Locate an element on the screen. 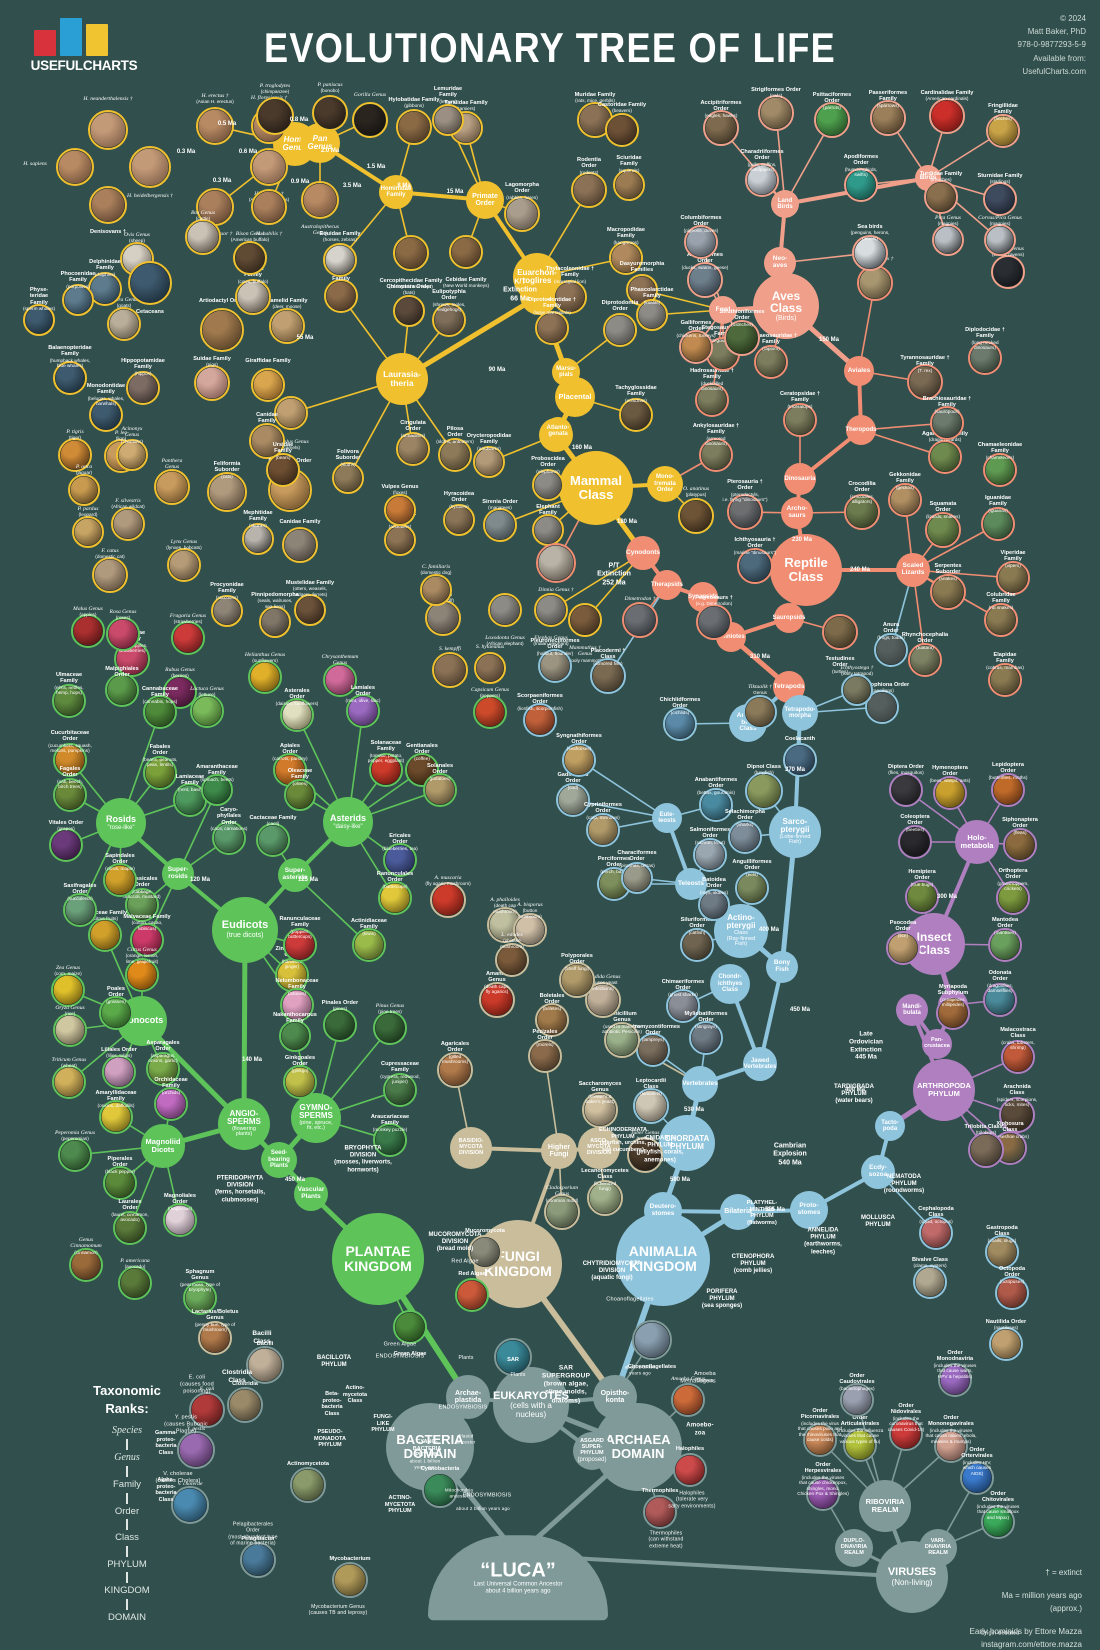  hub-node-aves: Aves Class (Birds) is located at coordinates (786, 306).